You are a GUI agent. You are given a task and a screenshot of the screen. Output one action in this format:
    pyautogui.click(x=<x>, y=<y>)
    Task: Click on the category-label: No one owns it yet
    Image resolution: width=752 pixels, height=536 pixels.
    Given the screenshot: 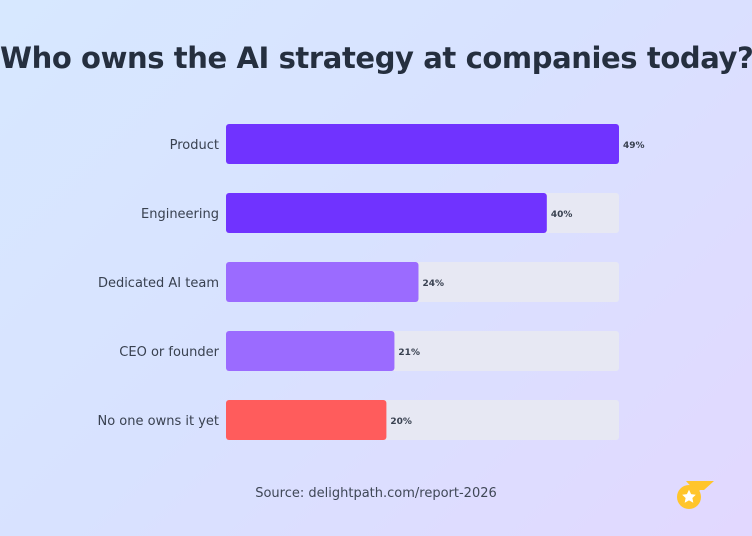 What is the action you would take?
    pyautogui.click(x=159, y=421)
    